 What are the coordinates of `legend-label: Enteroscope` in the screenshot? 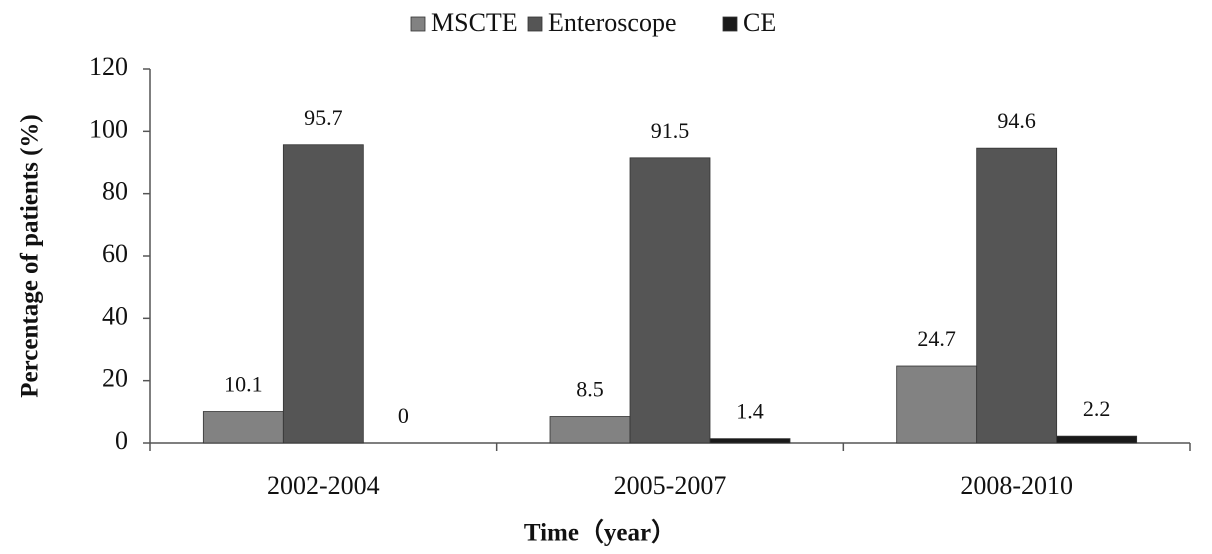 It's located at (612, 22).